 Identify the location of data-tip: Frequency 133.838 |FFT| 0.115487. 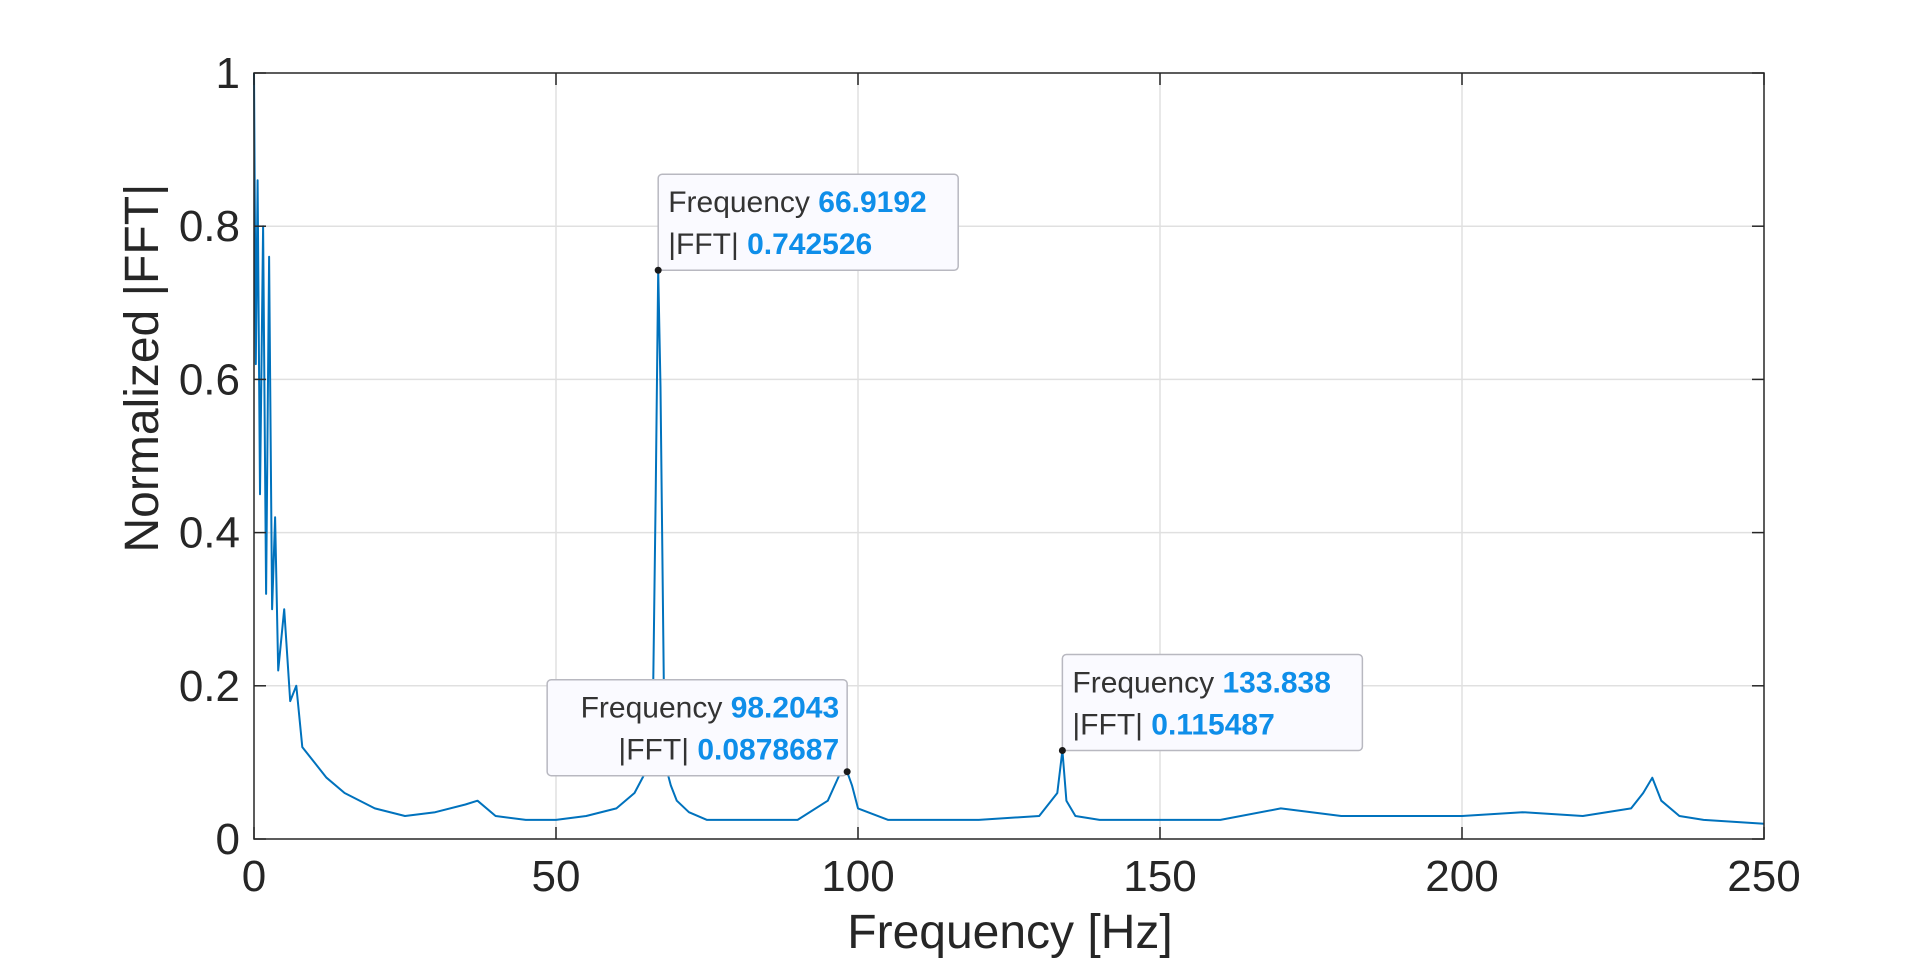
(1211, 704).